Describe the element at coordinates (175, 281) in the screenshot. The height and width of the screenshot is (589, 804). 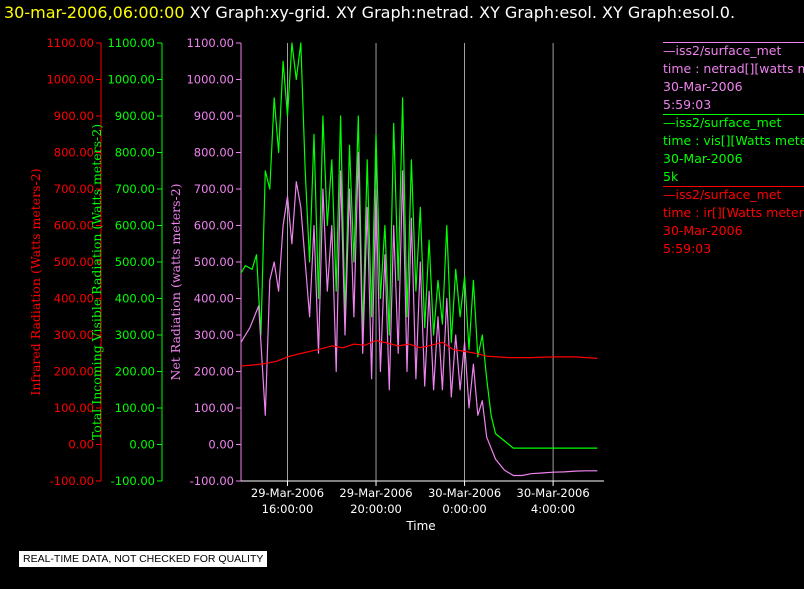
I see `y-axis-title: Net Radiation (watts meters-2)` at that location.